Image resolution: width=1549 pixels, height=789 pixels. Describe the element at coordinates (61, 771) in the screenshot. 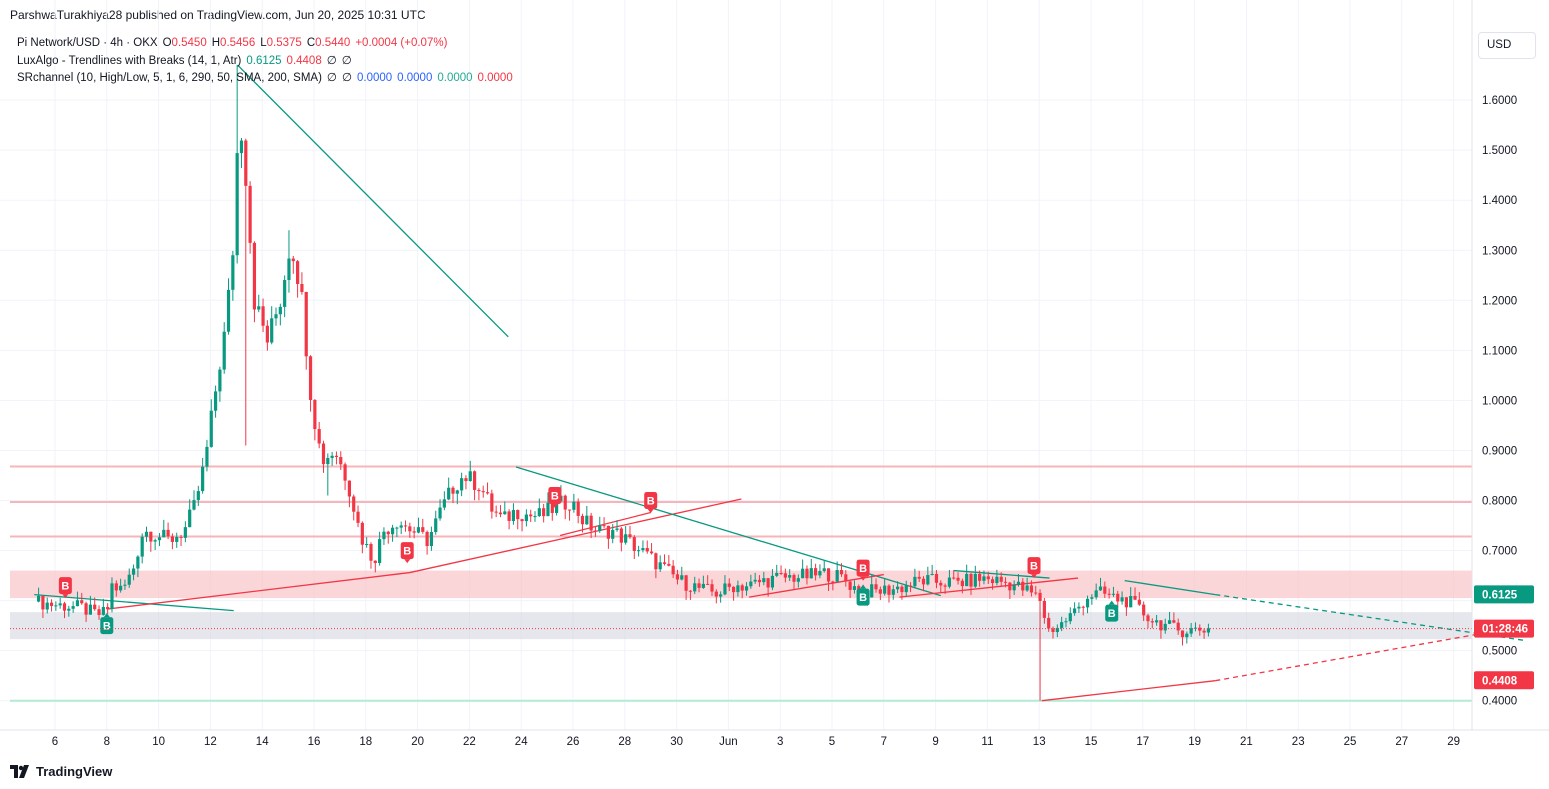

I see `tradingview-logo: TradingView` at that location.